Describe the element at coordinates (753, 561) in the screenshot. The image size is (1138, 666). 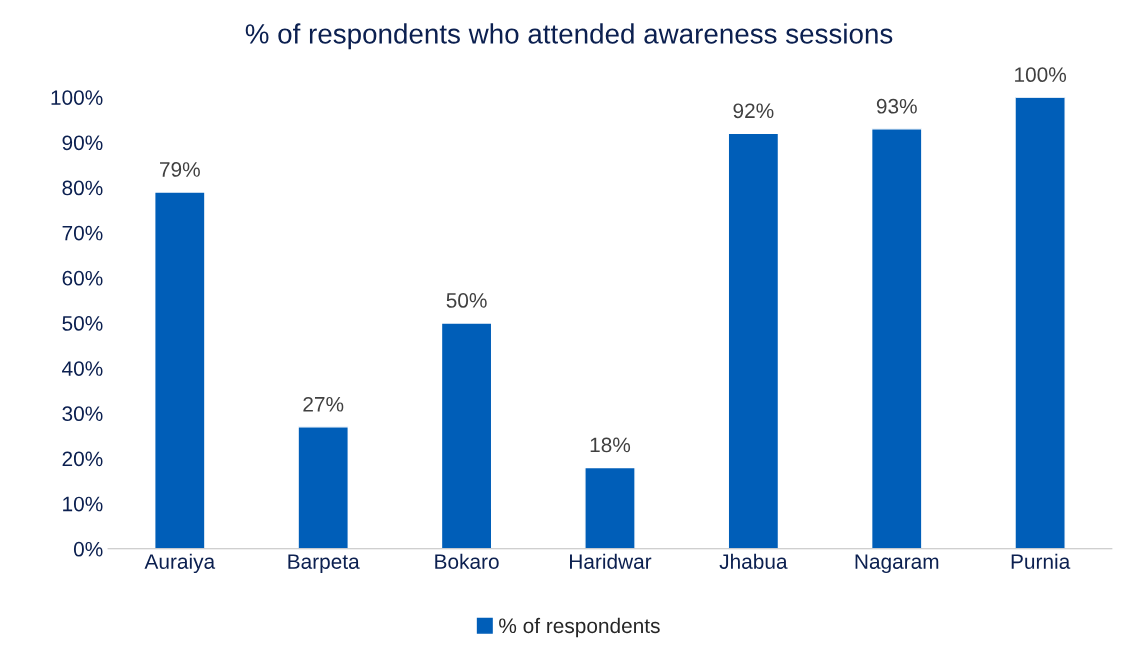
I see `x-tick-label: Jhabua` at that location.